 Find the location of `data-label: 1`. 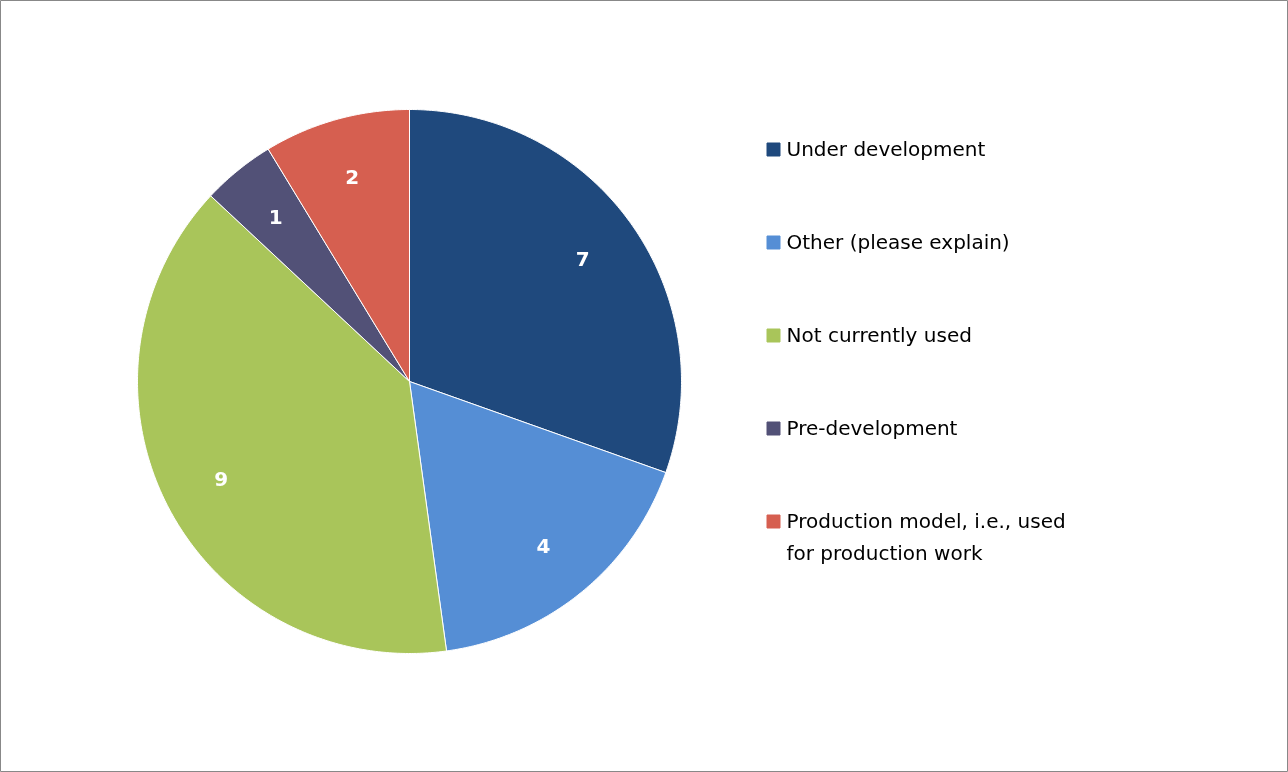

data-label: 1 is located at coordinates (275, 216).